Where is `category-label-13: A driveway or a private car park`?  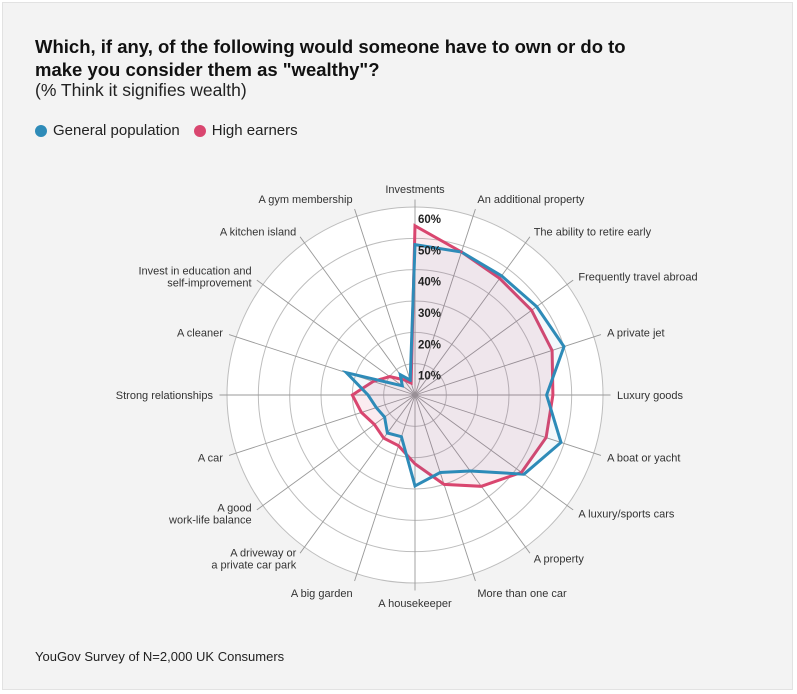 category-label-13: A driveway or a private car park is located at coordinates (253, 559).